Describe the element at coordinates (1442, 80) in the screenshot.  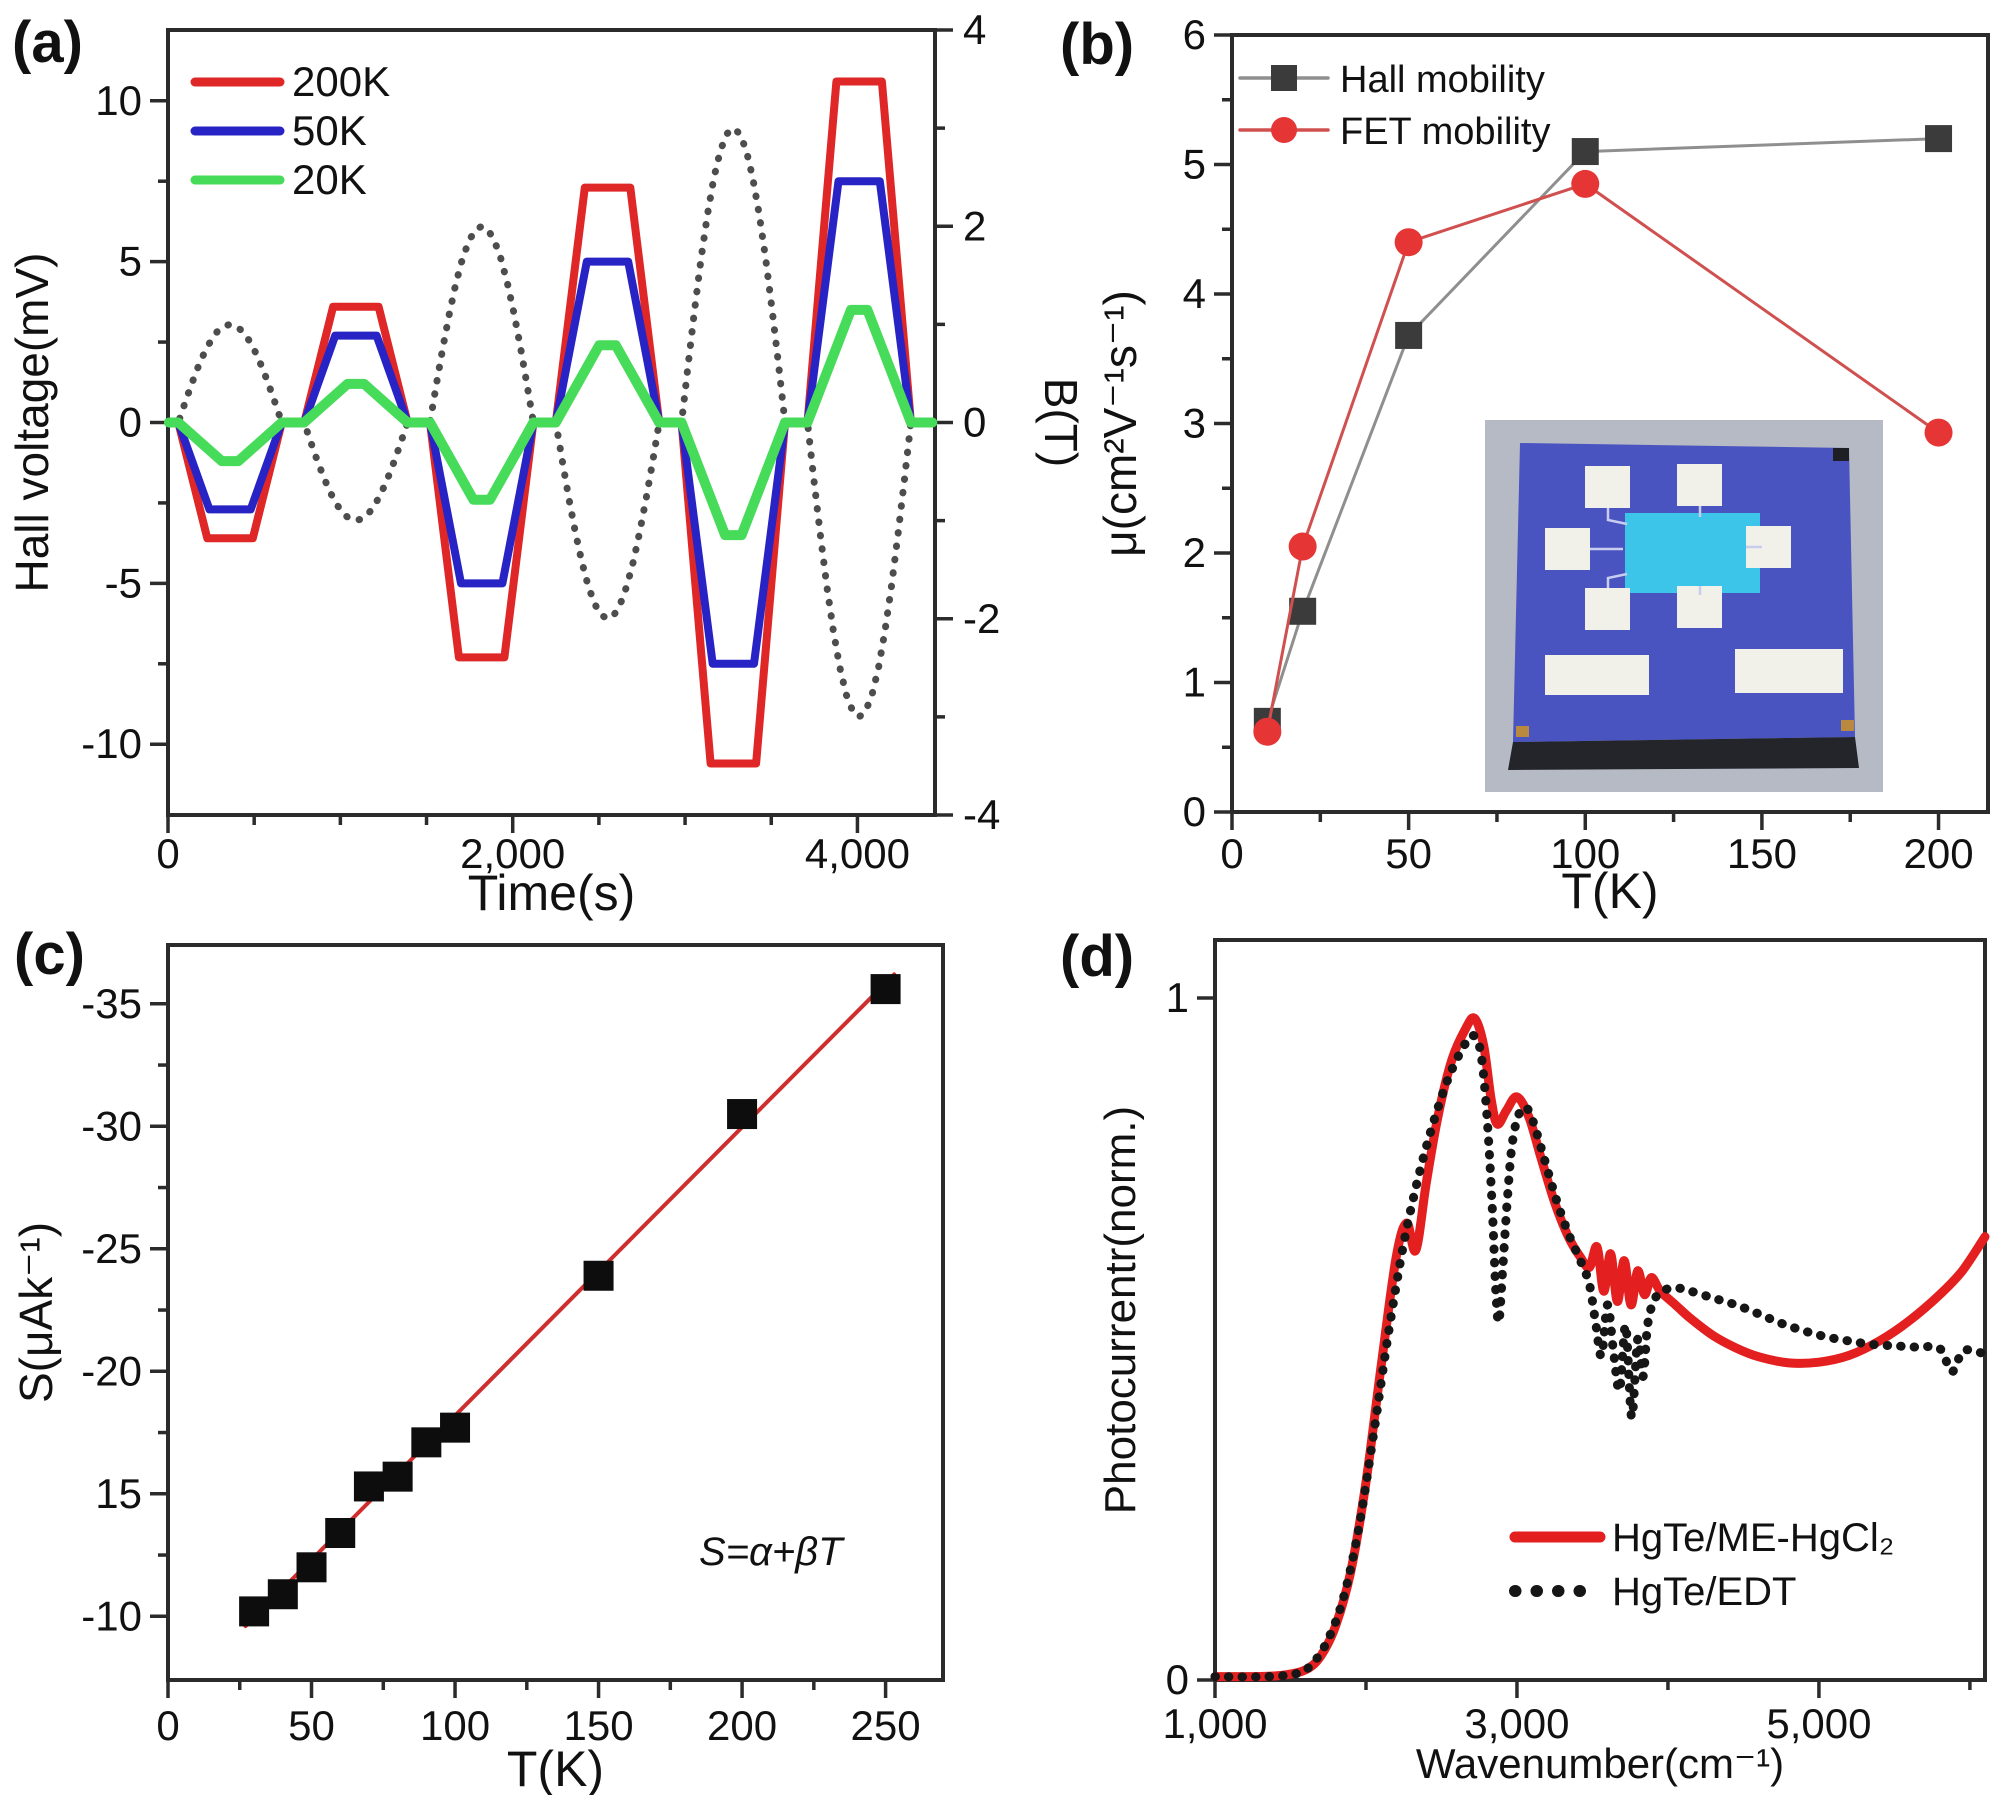
I see `legend-label: Hall mobility` at that location.